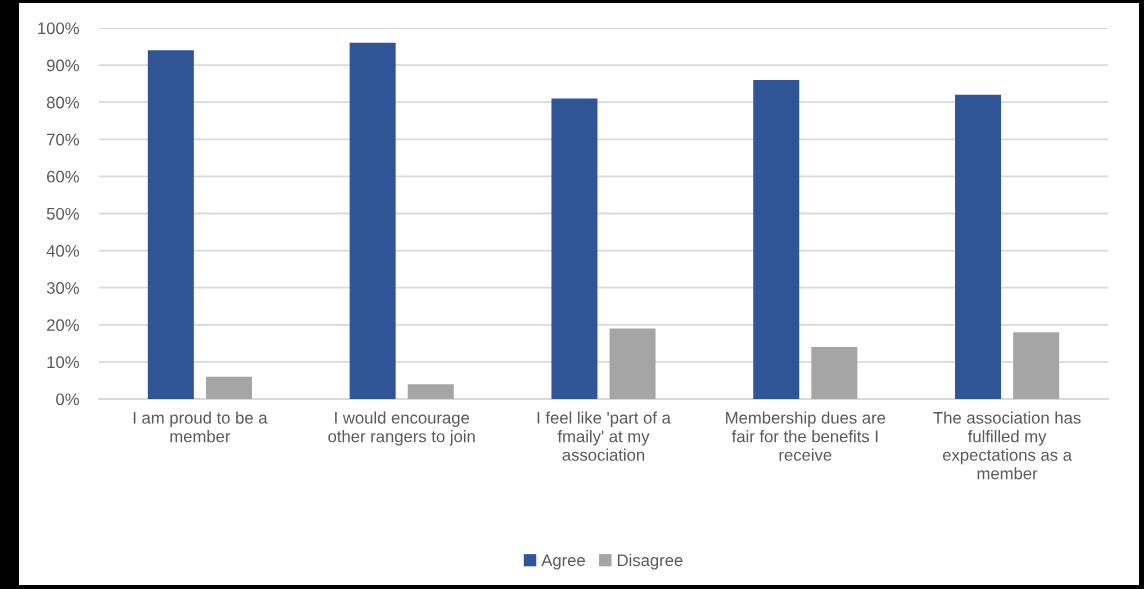 The height and width of the screenshot is (589, 1144). I want to click on legend-label: Agree, so click(563, 562).